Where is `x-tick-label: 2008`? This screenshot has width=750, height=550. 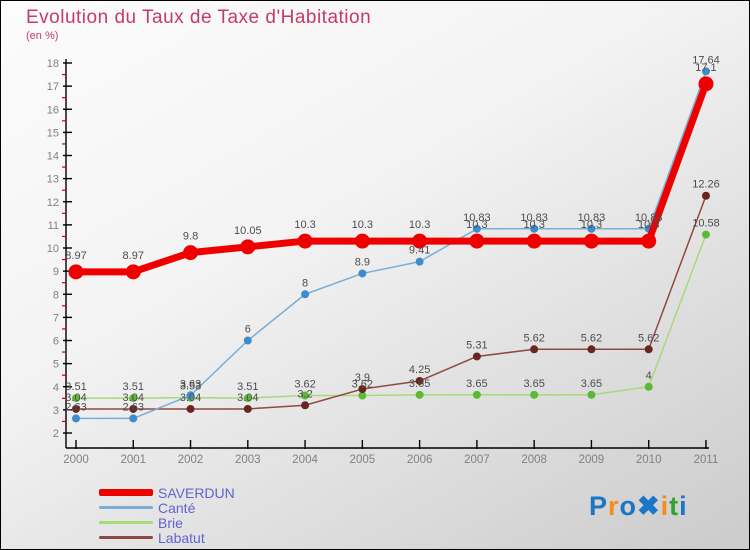 x-tick-label: 2008 is located at coordinates (534, 460).